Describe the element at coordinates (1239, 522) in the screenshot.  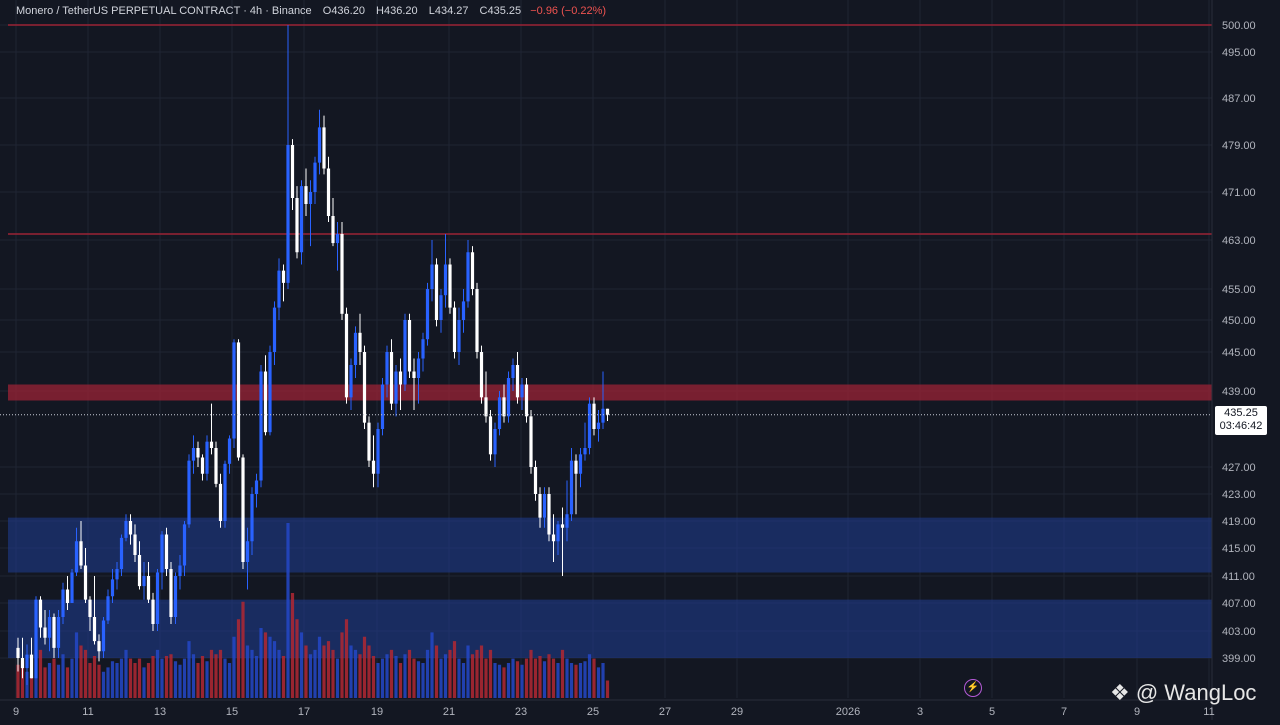
I see `price-tick-label: 419.00` at that location.